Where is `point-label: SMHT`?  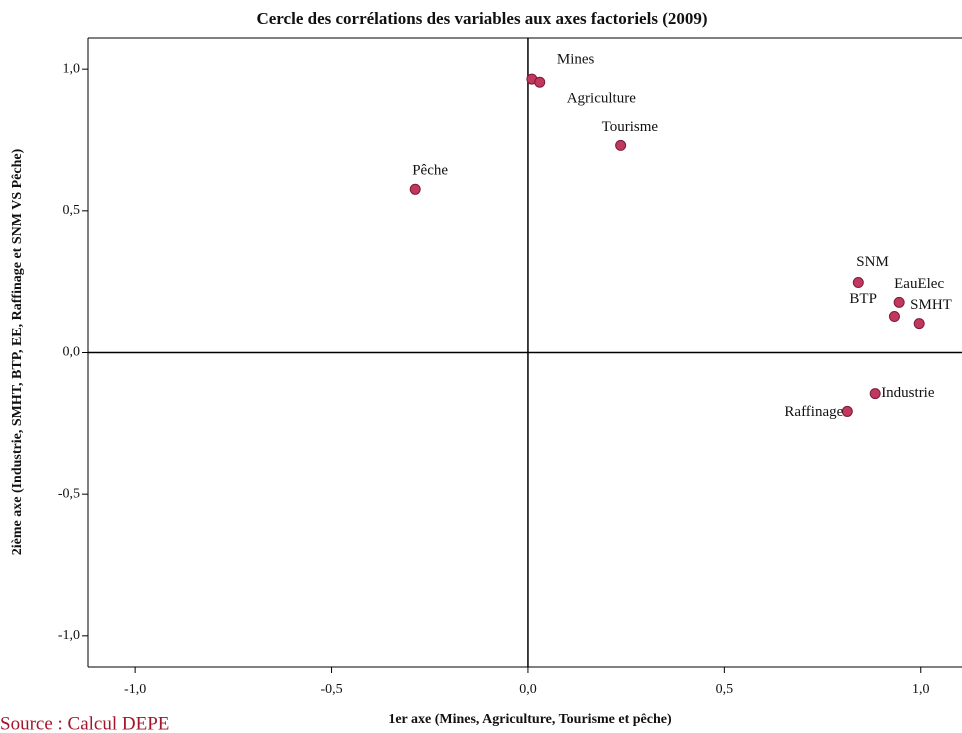 point-label: SMHT is located at coordinates (931, 305).